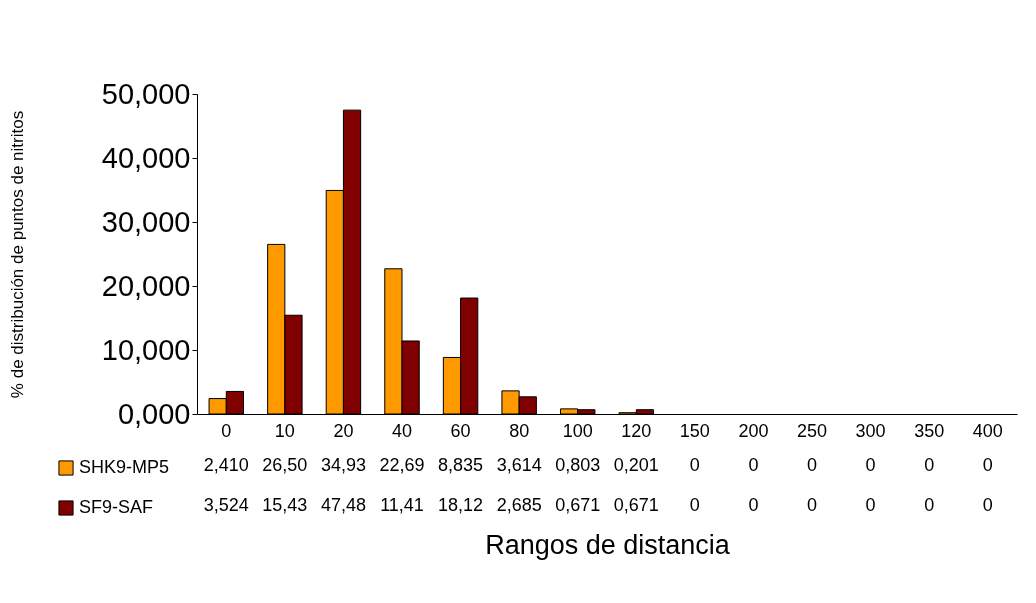 Image resolution: width=1036 pixels, height=603 pixels. What do you see at coordinates (694, 430) in the screenshot?
I see `x-tick-label: 150` at bounding box center [694, 430].